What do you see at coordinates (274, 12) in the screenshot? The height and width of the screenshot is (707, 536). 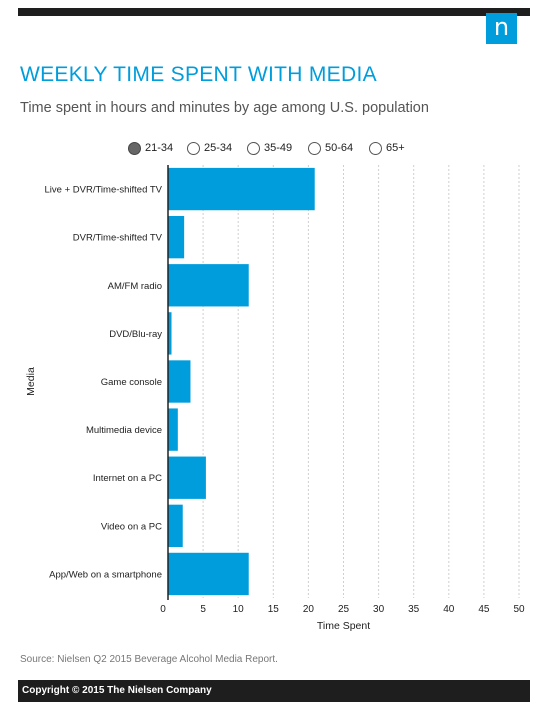 I see `top-bar` at bounding box center [274, 12].